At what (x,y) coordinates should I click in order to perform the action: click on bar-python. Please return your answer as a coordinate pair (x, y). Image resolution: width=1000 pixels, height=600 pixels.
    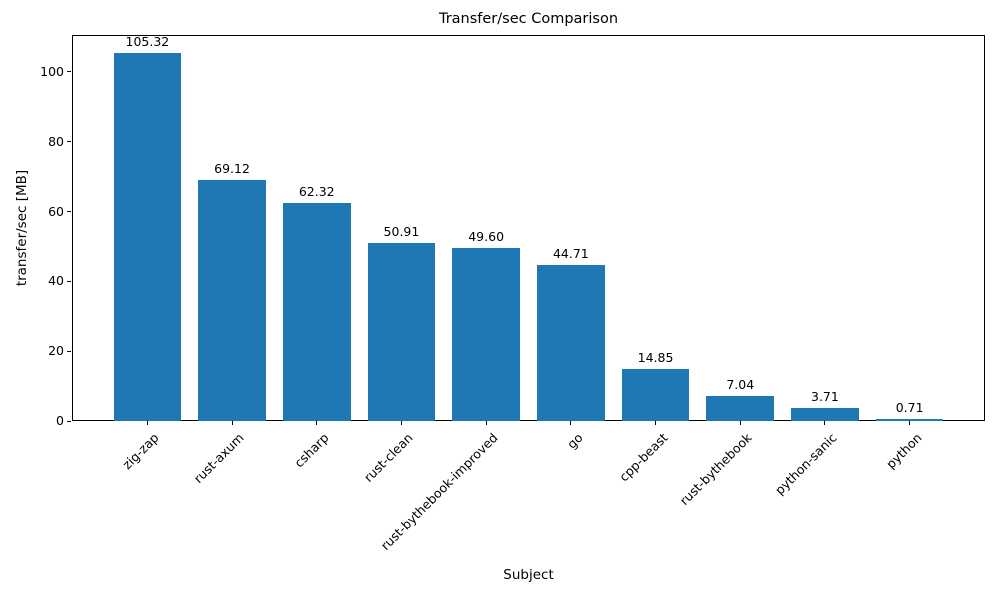
    Looking at the image, I should click on (909, 419).